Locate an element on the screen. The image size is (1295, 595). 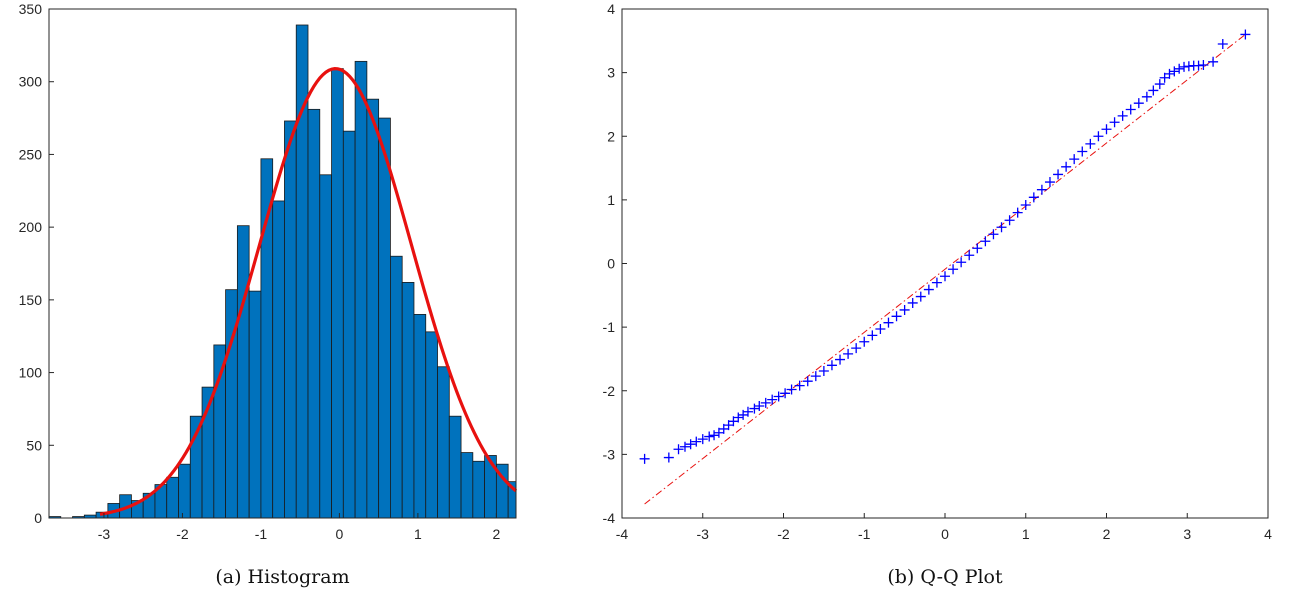
hist-xtick-label: 1 is located at coordinates (418, 534).